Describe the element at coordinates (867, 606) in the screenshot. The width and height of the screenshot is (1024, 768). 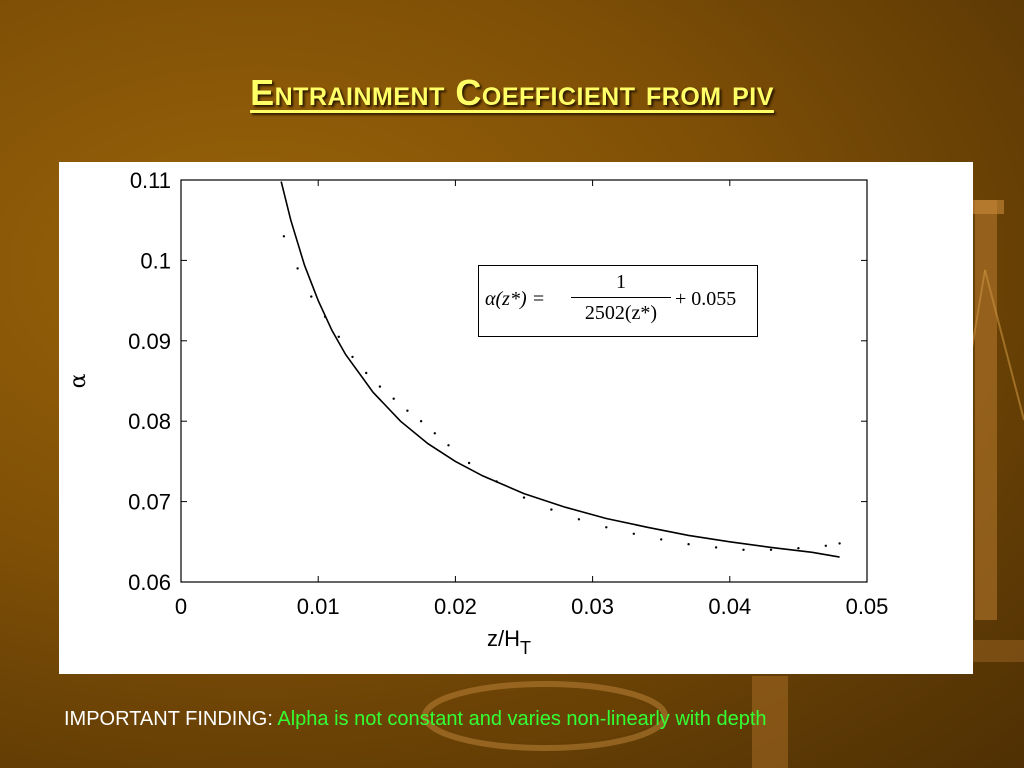
I see `x-tick-label: 0.05` at that location.